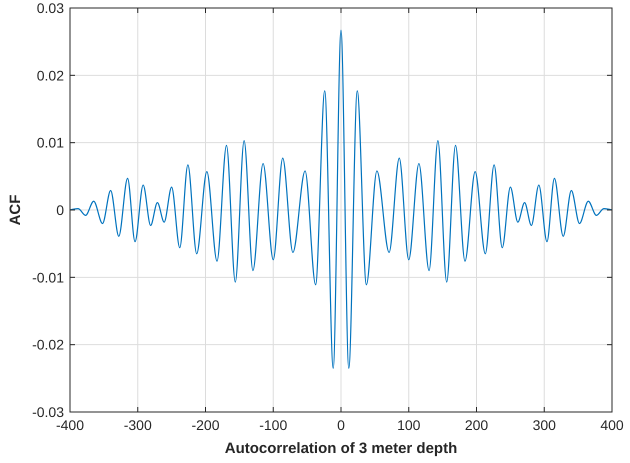  Describe the element at coordinates (138, 425) in the screenshot. I see `x-tick-label: -300` at that location.